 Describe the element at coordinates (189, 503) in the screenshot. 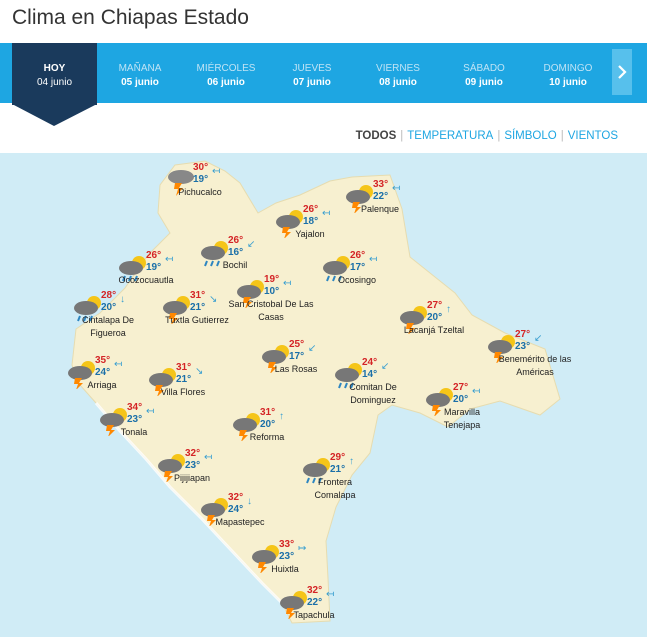

I see `coastline` at that location.